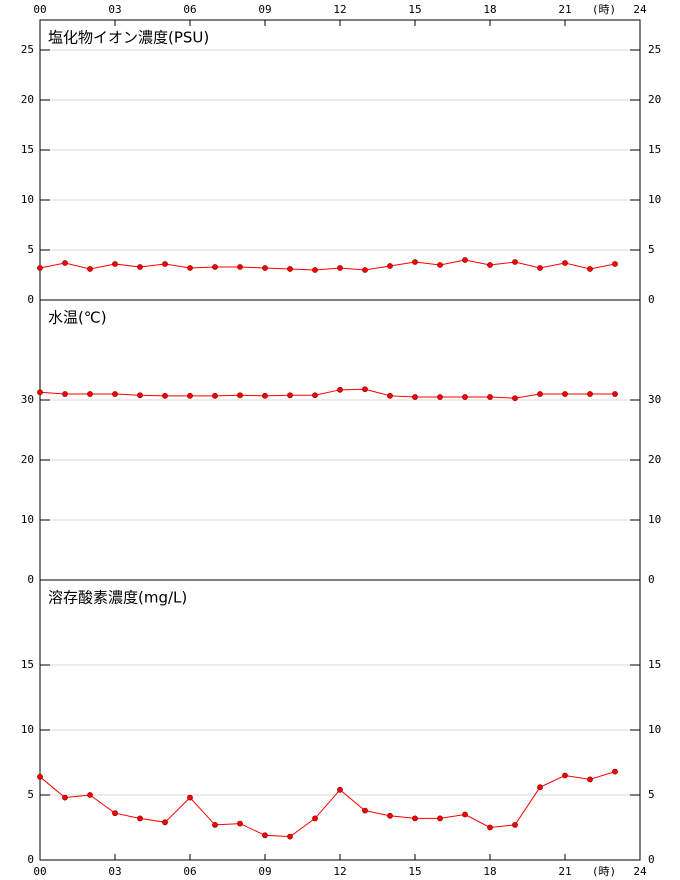 This screenshot has width=680, height=880. I want to click on x-tick-label: 21, so click(564, 9).